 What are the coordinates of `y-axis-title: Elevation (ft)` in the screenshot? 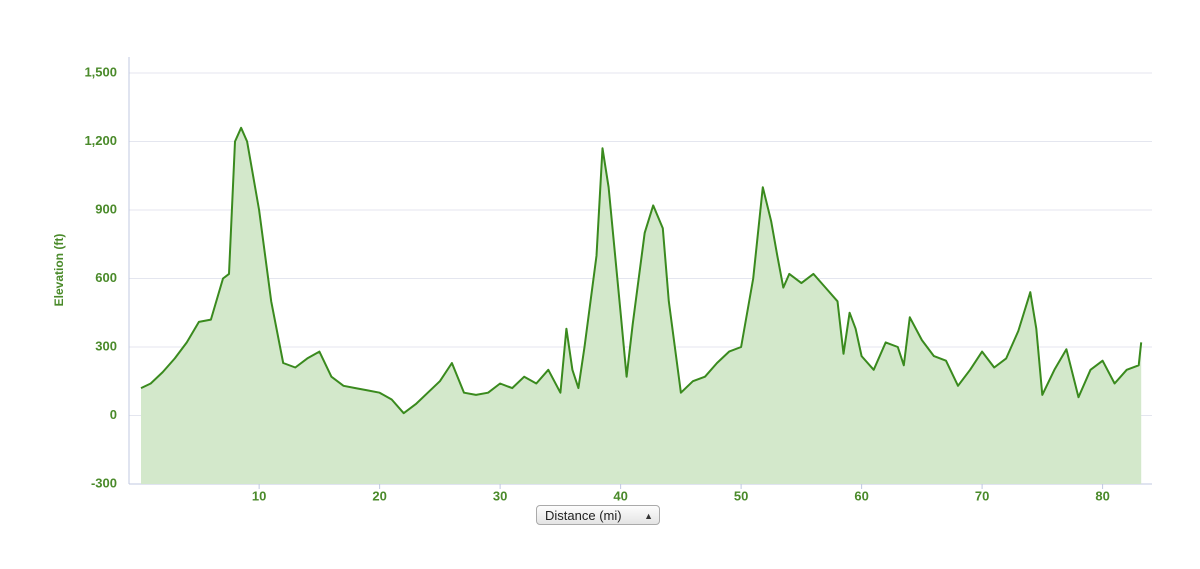 It's located at (59, 270).